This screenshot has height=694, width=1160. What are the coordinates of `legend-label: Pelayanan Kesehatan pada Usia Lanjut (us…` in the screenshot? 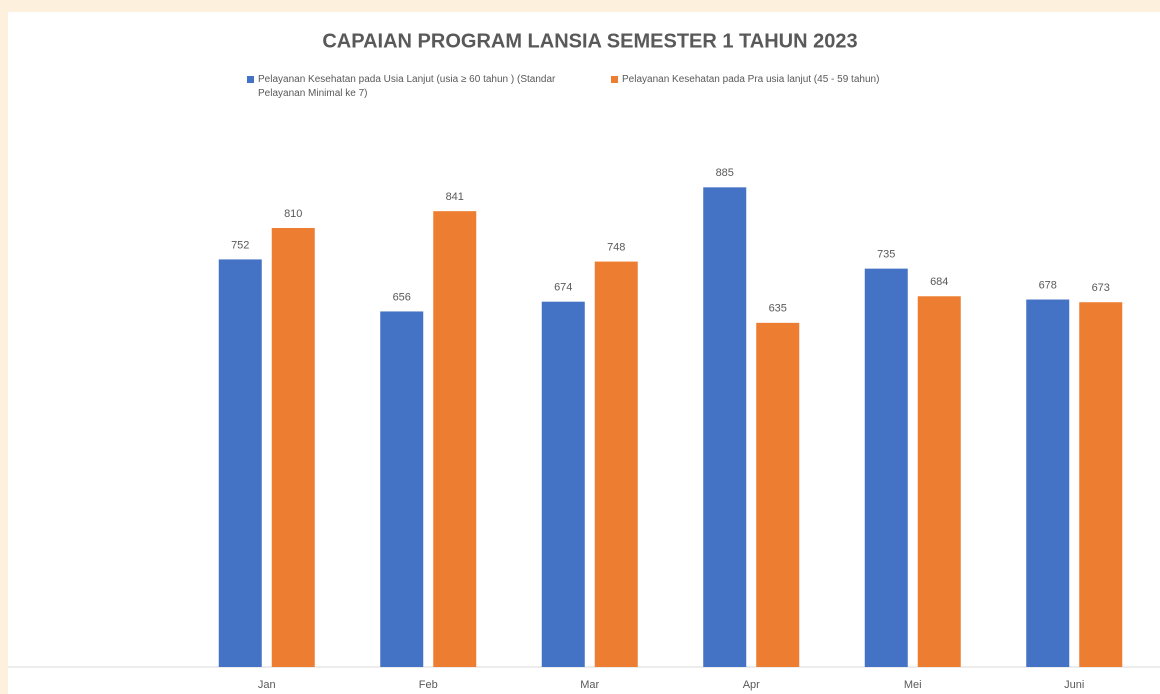 It's located at (407, 86).